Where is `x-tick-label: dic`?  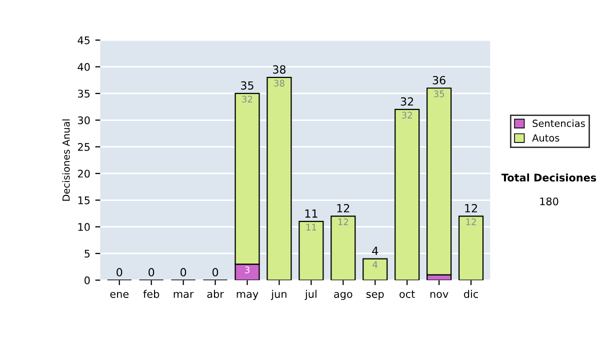
x-tick-label: dic is located at coordinates (471, 294).